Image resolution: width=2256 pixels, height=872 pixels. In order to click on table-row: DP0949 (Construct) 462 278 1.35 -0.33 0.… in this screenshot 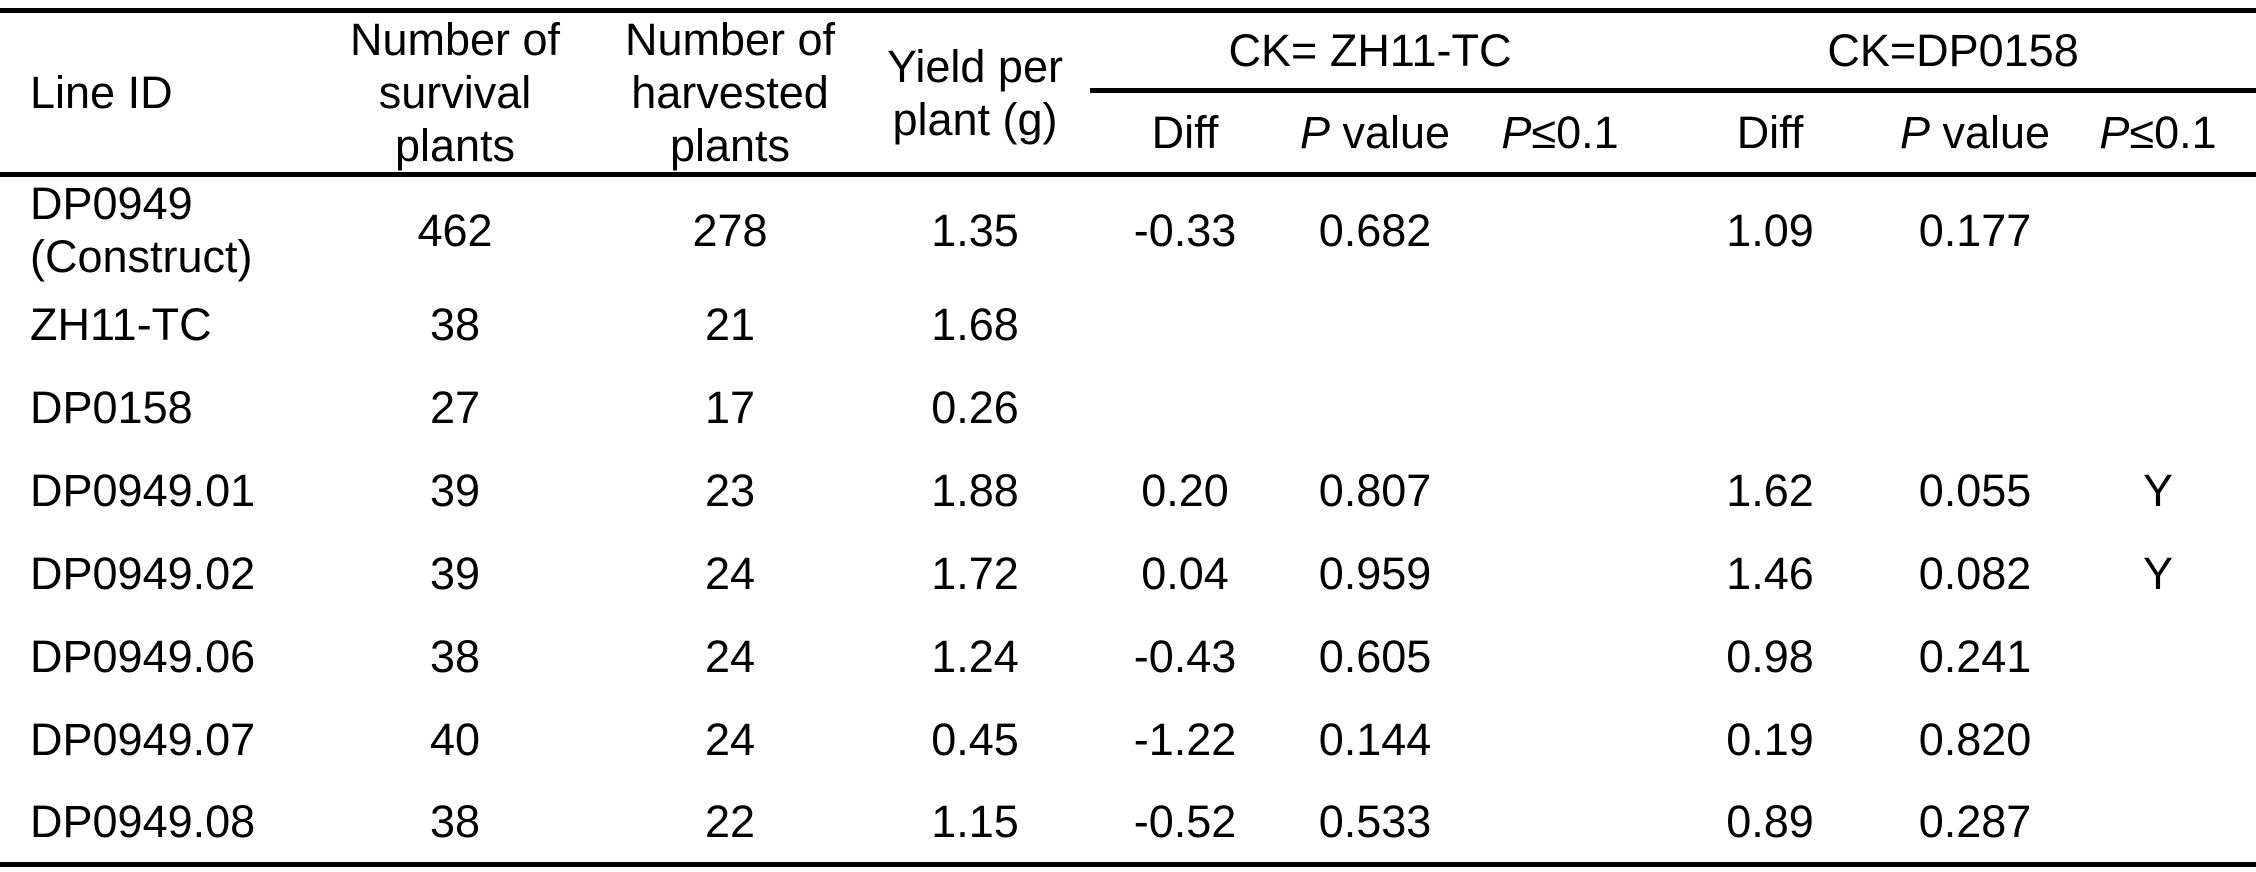, I will do `click(1128, 229)`.